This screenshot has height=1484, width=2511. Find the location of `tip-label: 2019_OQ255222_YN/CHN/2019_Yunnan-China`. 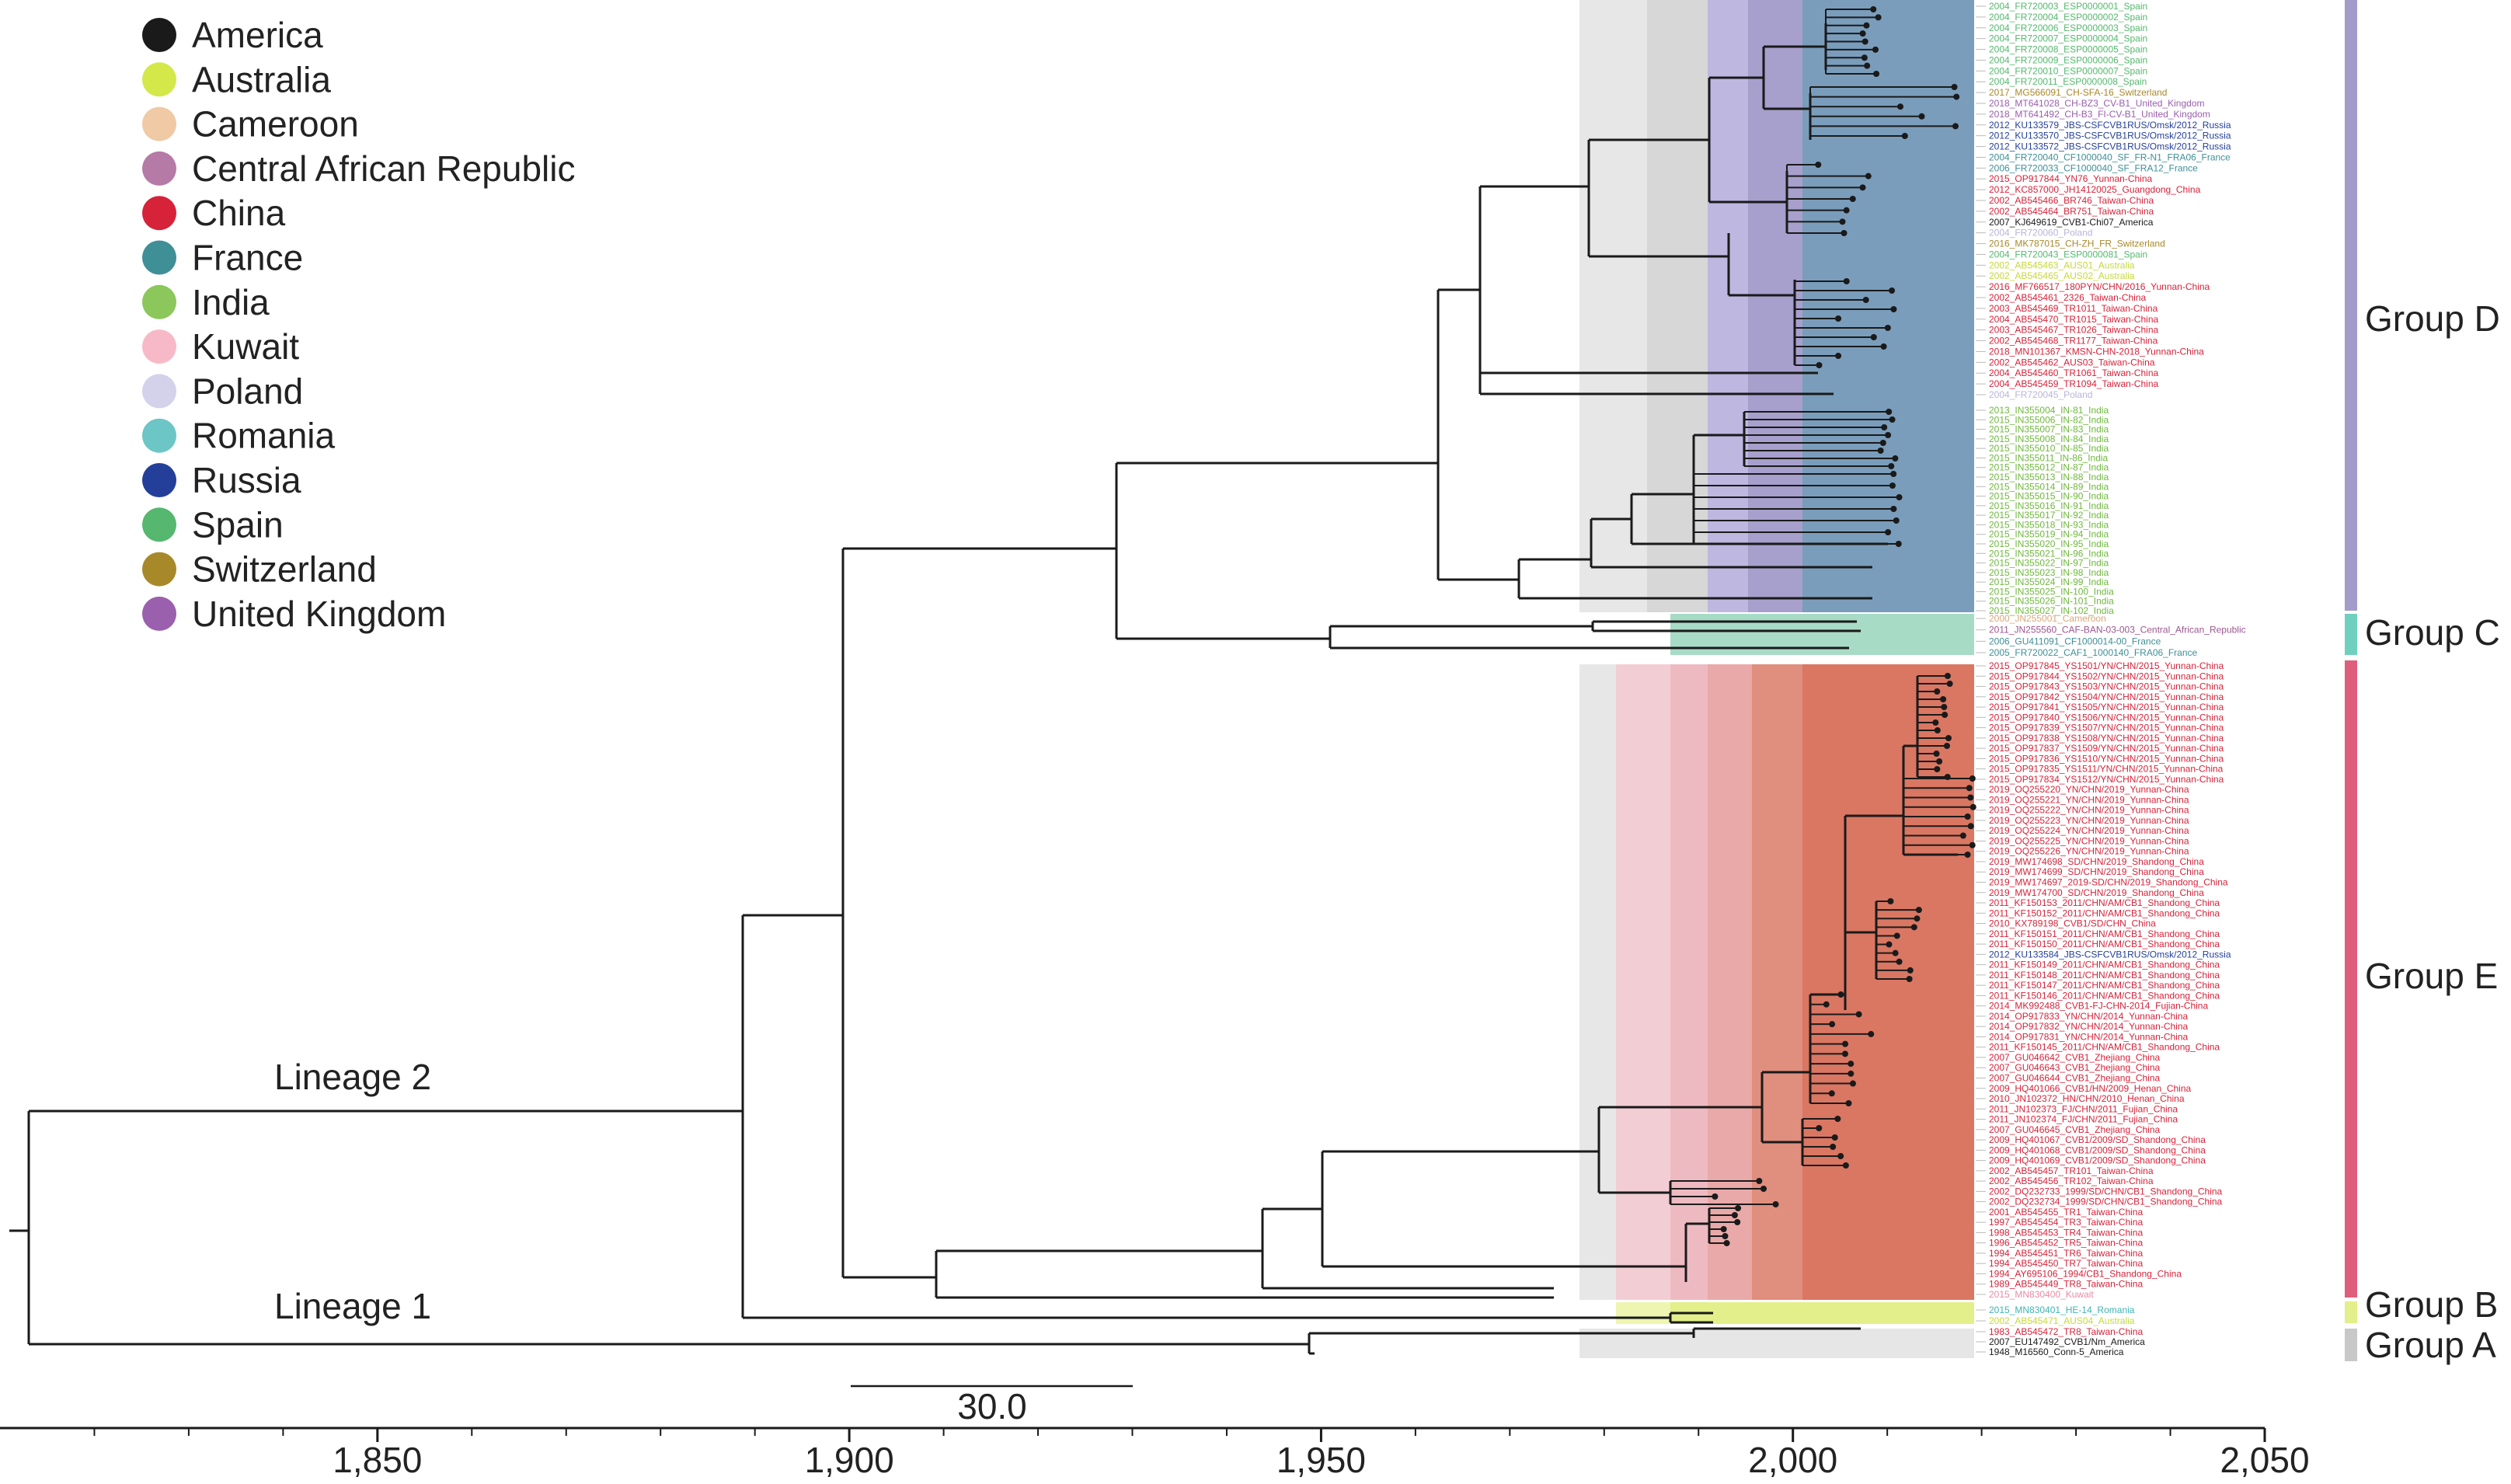

tip-label: 2019_OQ255222_YN/CHN/2019_Yunnan-China is located at coordinates (2089, 810).